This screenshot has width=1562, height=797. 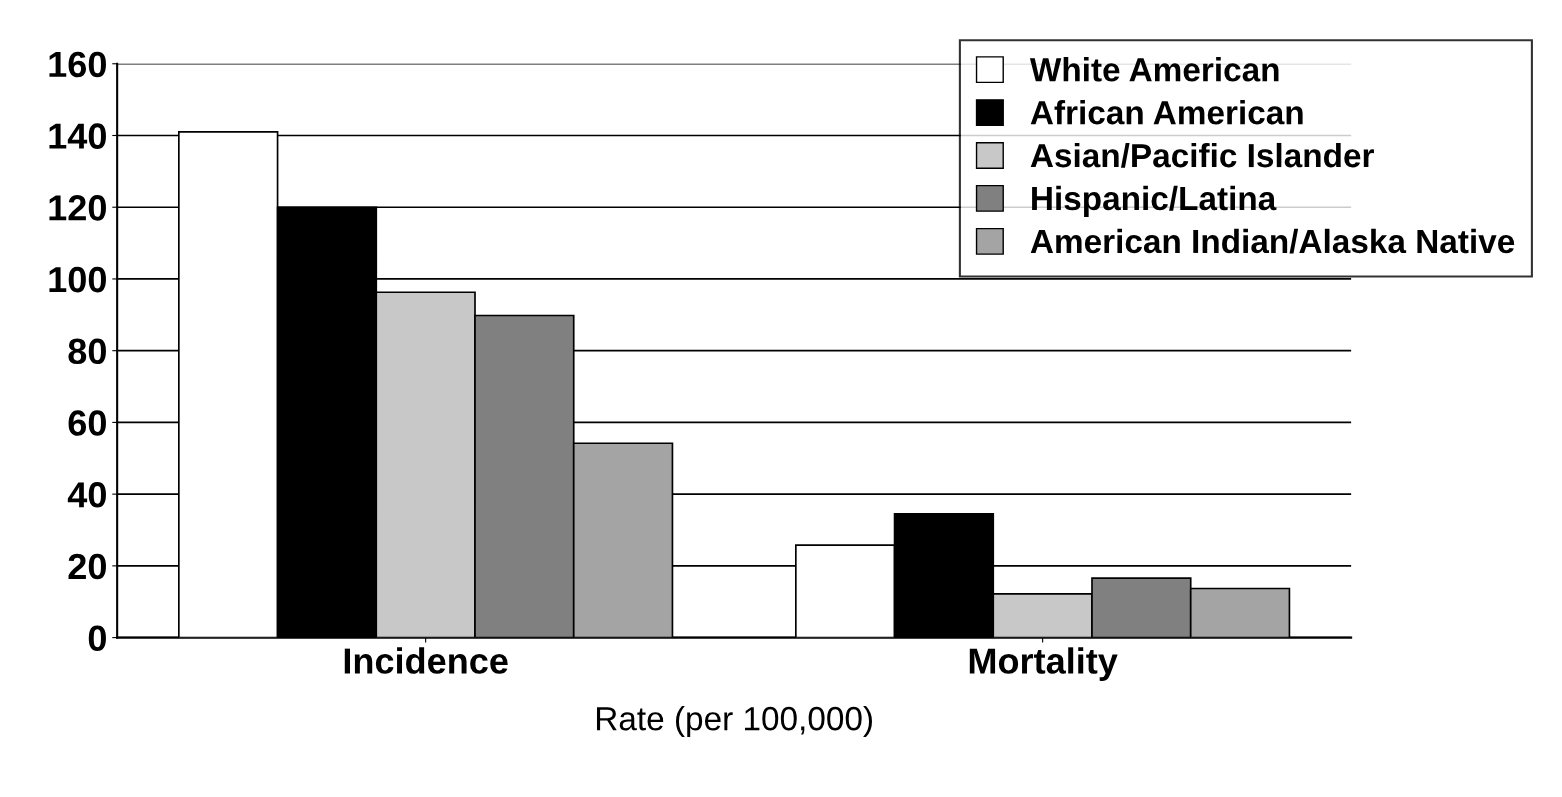 What do you see at coordinates (1154, 201) in the screenshot?
I see `legend-label: Hispanic/Latina` at bounding box center [1154, 201].